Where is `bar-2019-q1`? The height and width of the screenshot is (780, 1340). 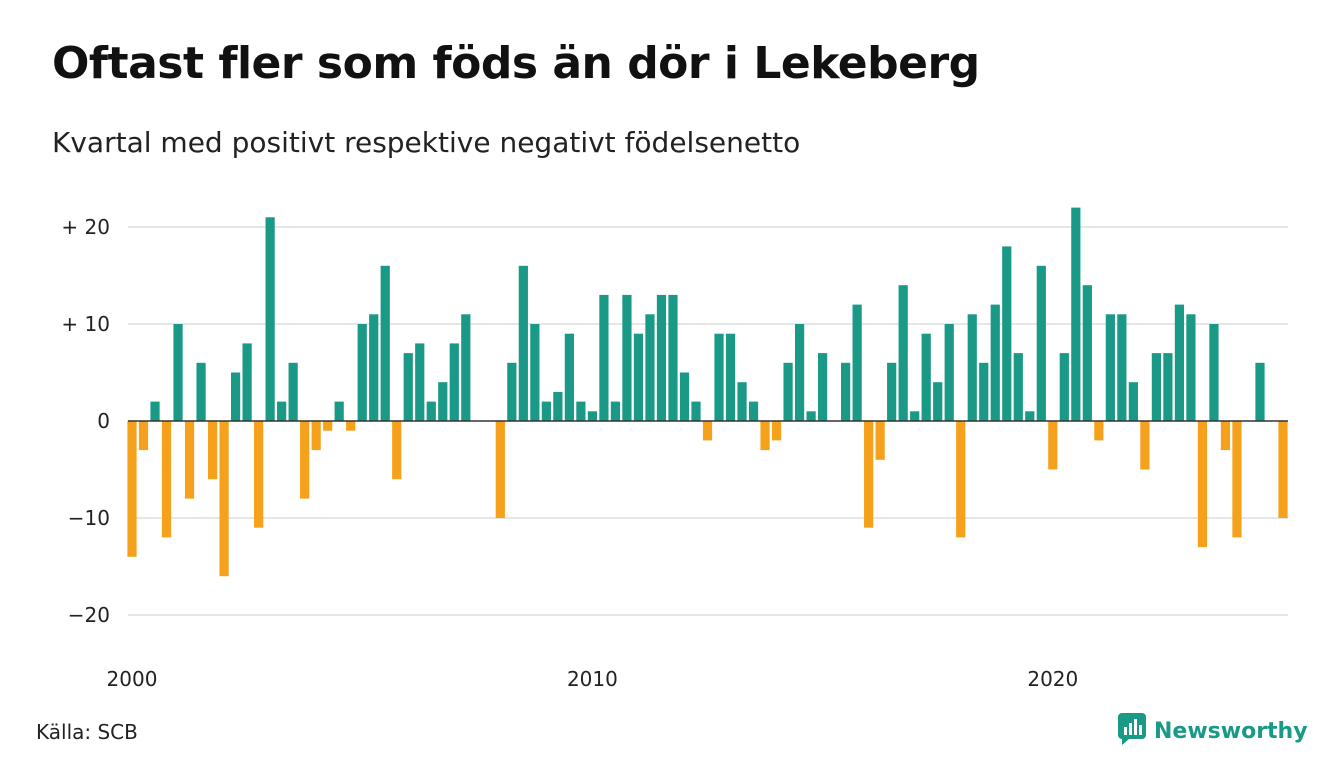 bar-2019-q1 is located at coordinates (1007, 333).